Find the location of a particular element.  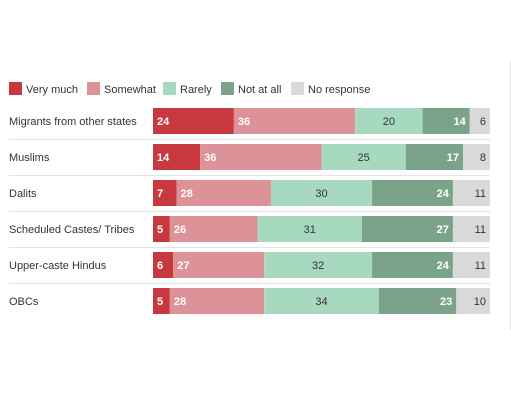

data-label-rarely: 20 is located at coordinates (389, 122).